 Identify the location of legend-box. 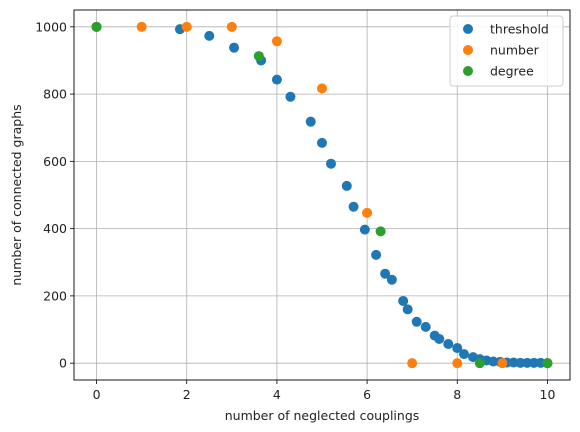
(506, 51).